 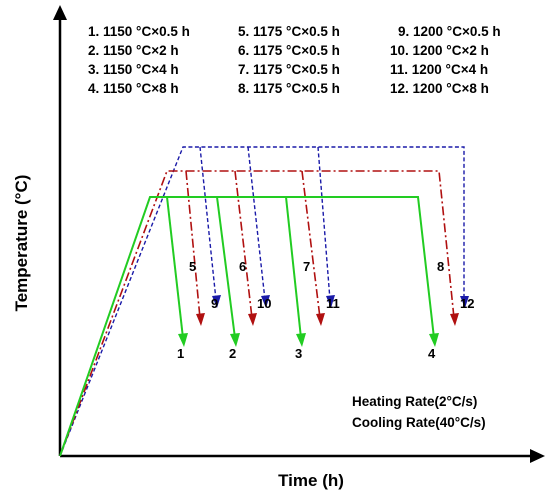 What do you see at coordinates (133, 69) in the screenshot?
I see `legend-item-3: 3. 1150 °C×4 h` at bounding box center [133, 69].